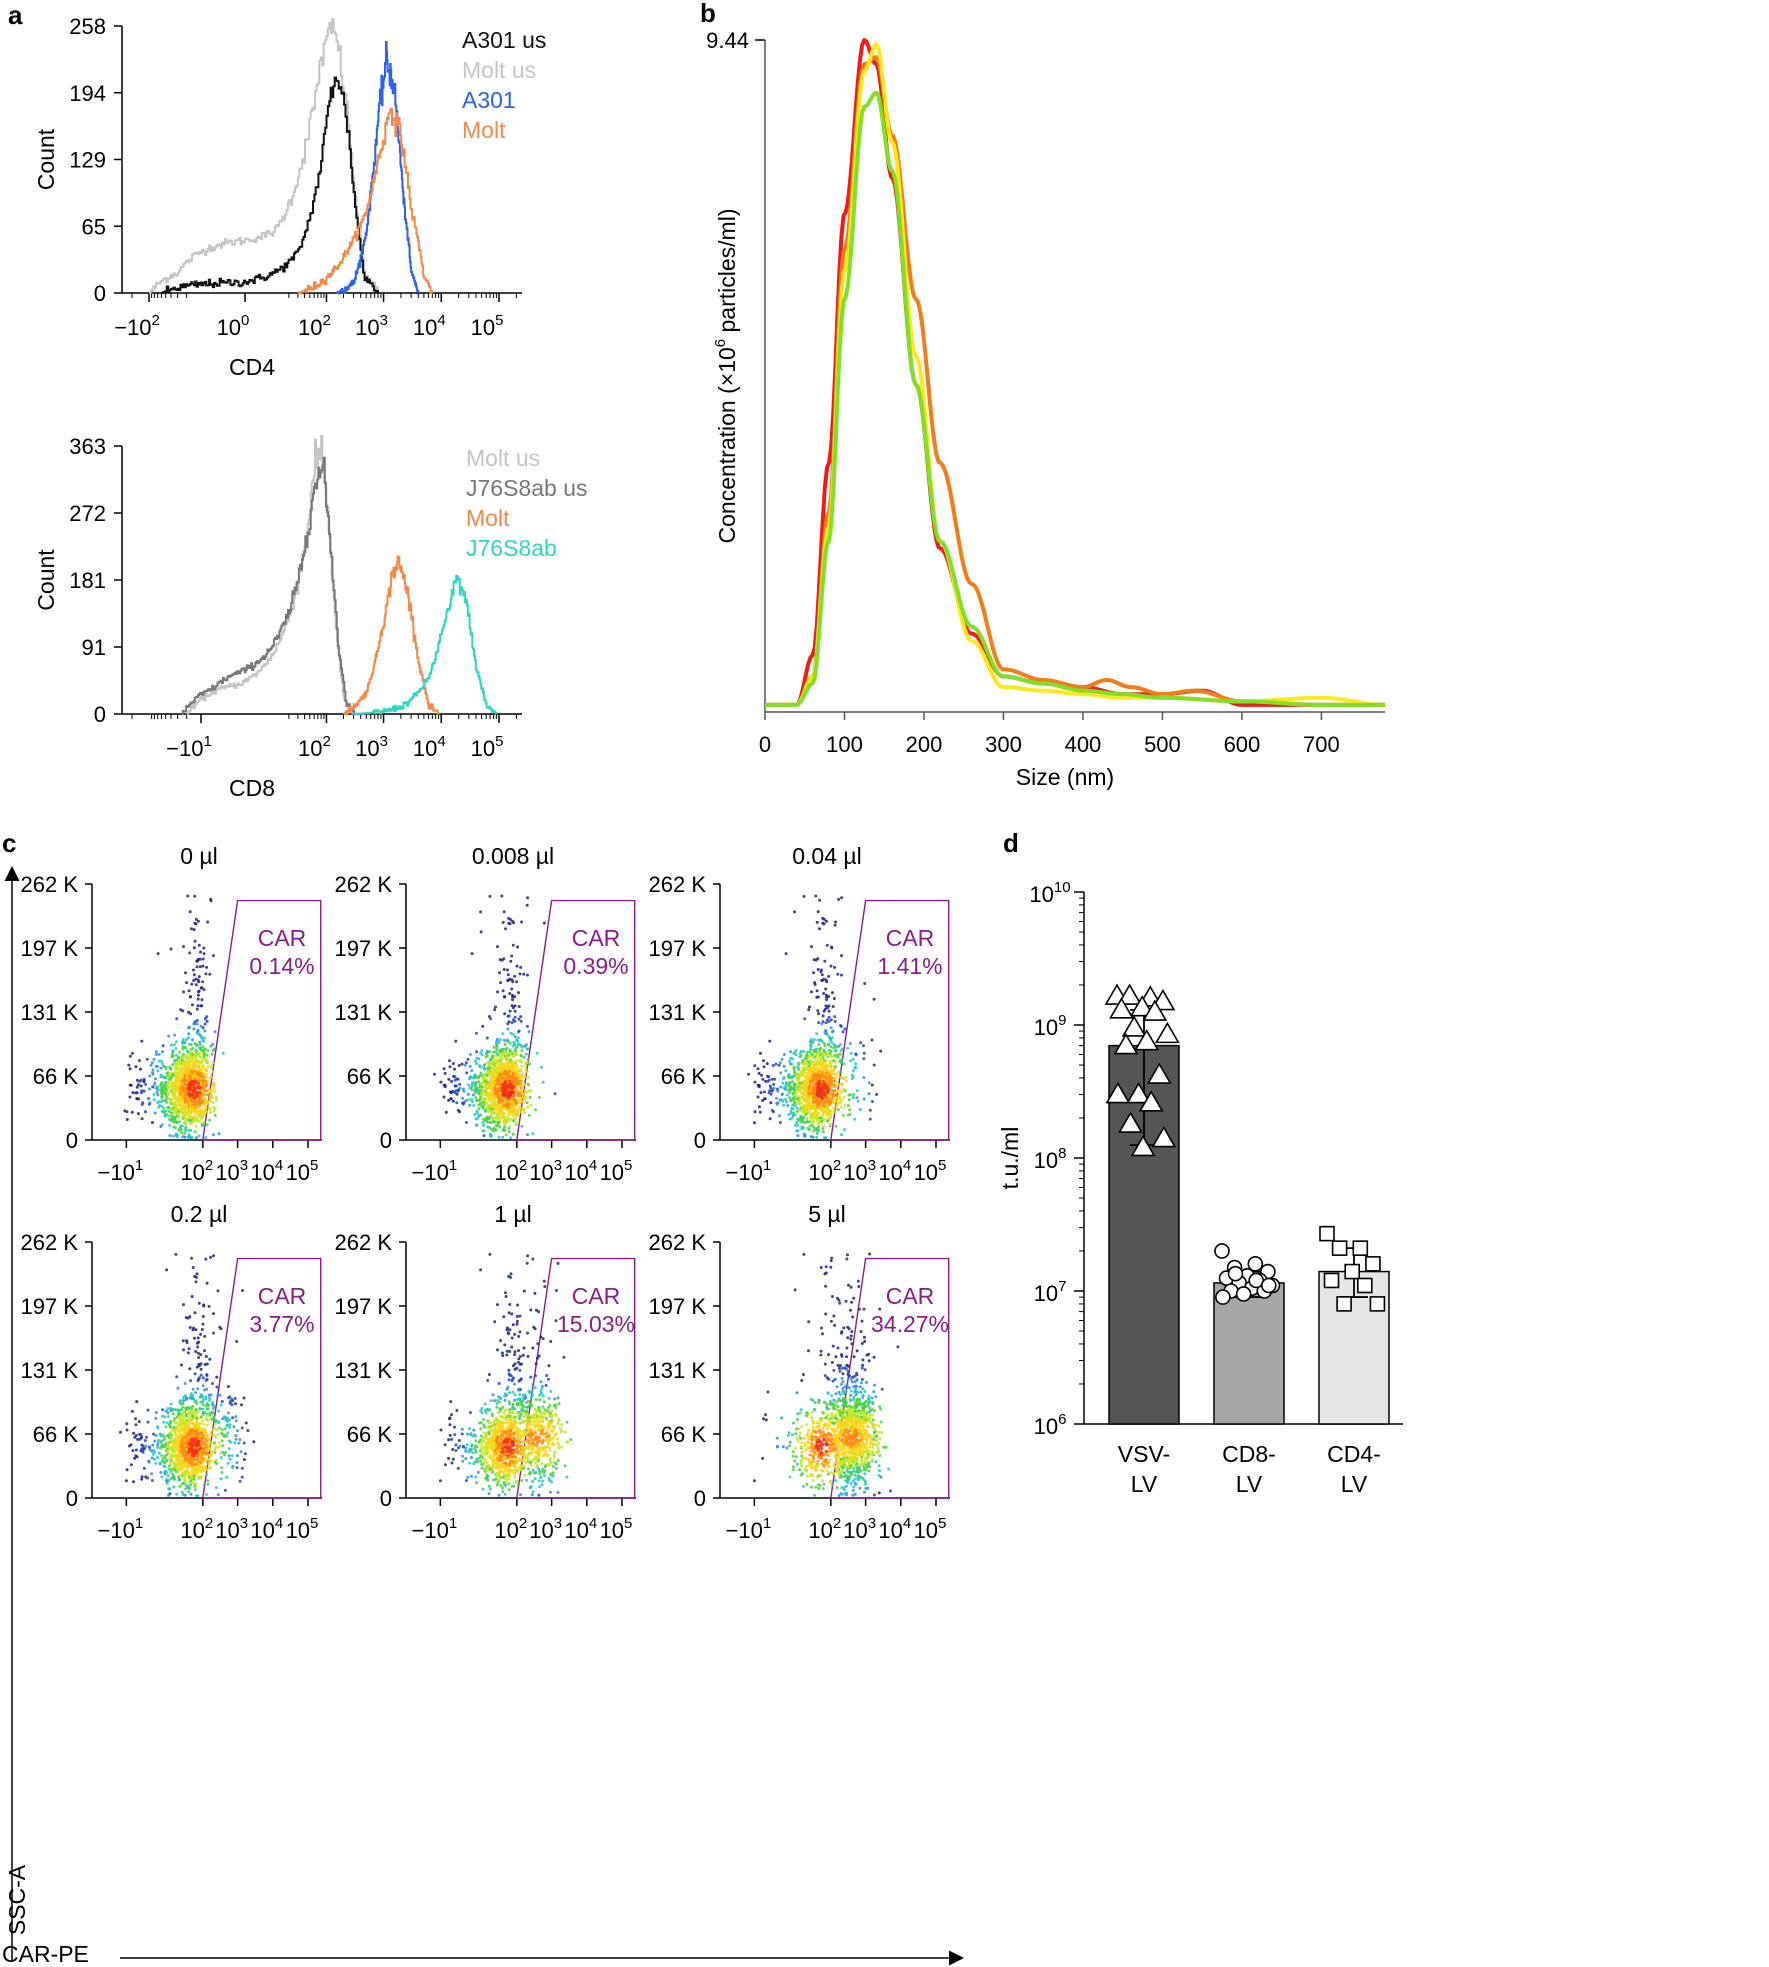  I want to click on x-tick-label: 0, so click(765, 744).